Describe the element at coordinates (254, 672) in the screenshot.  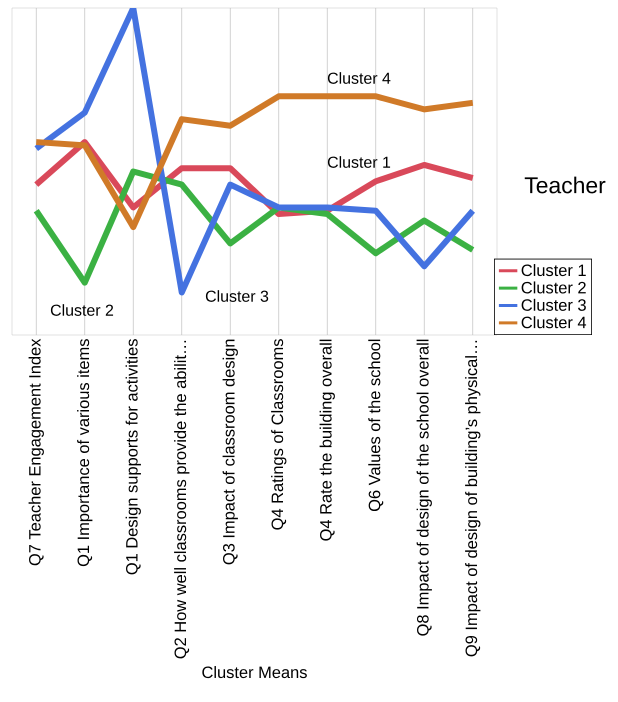
I see `x-axis-title: Cluster Means` at that location.